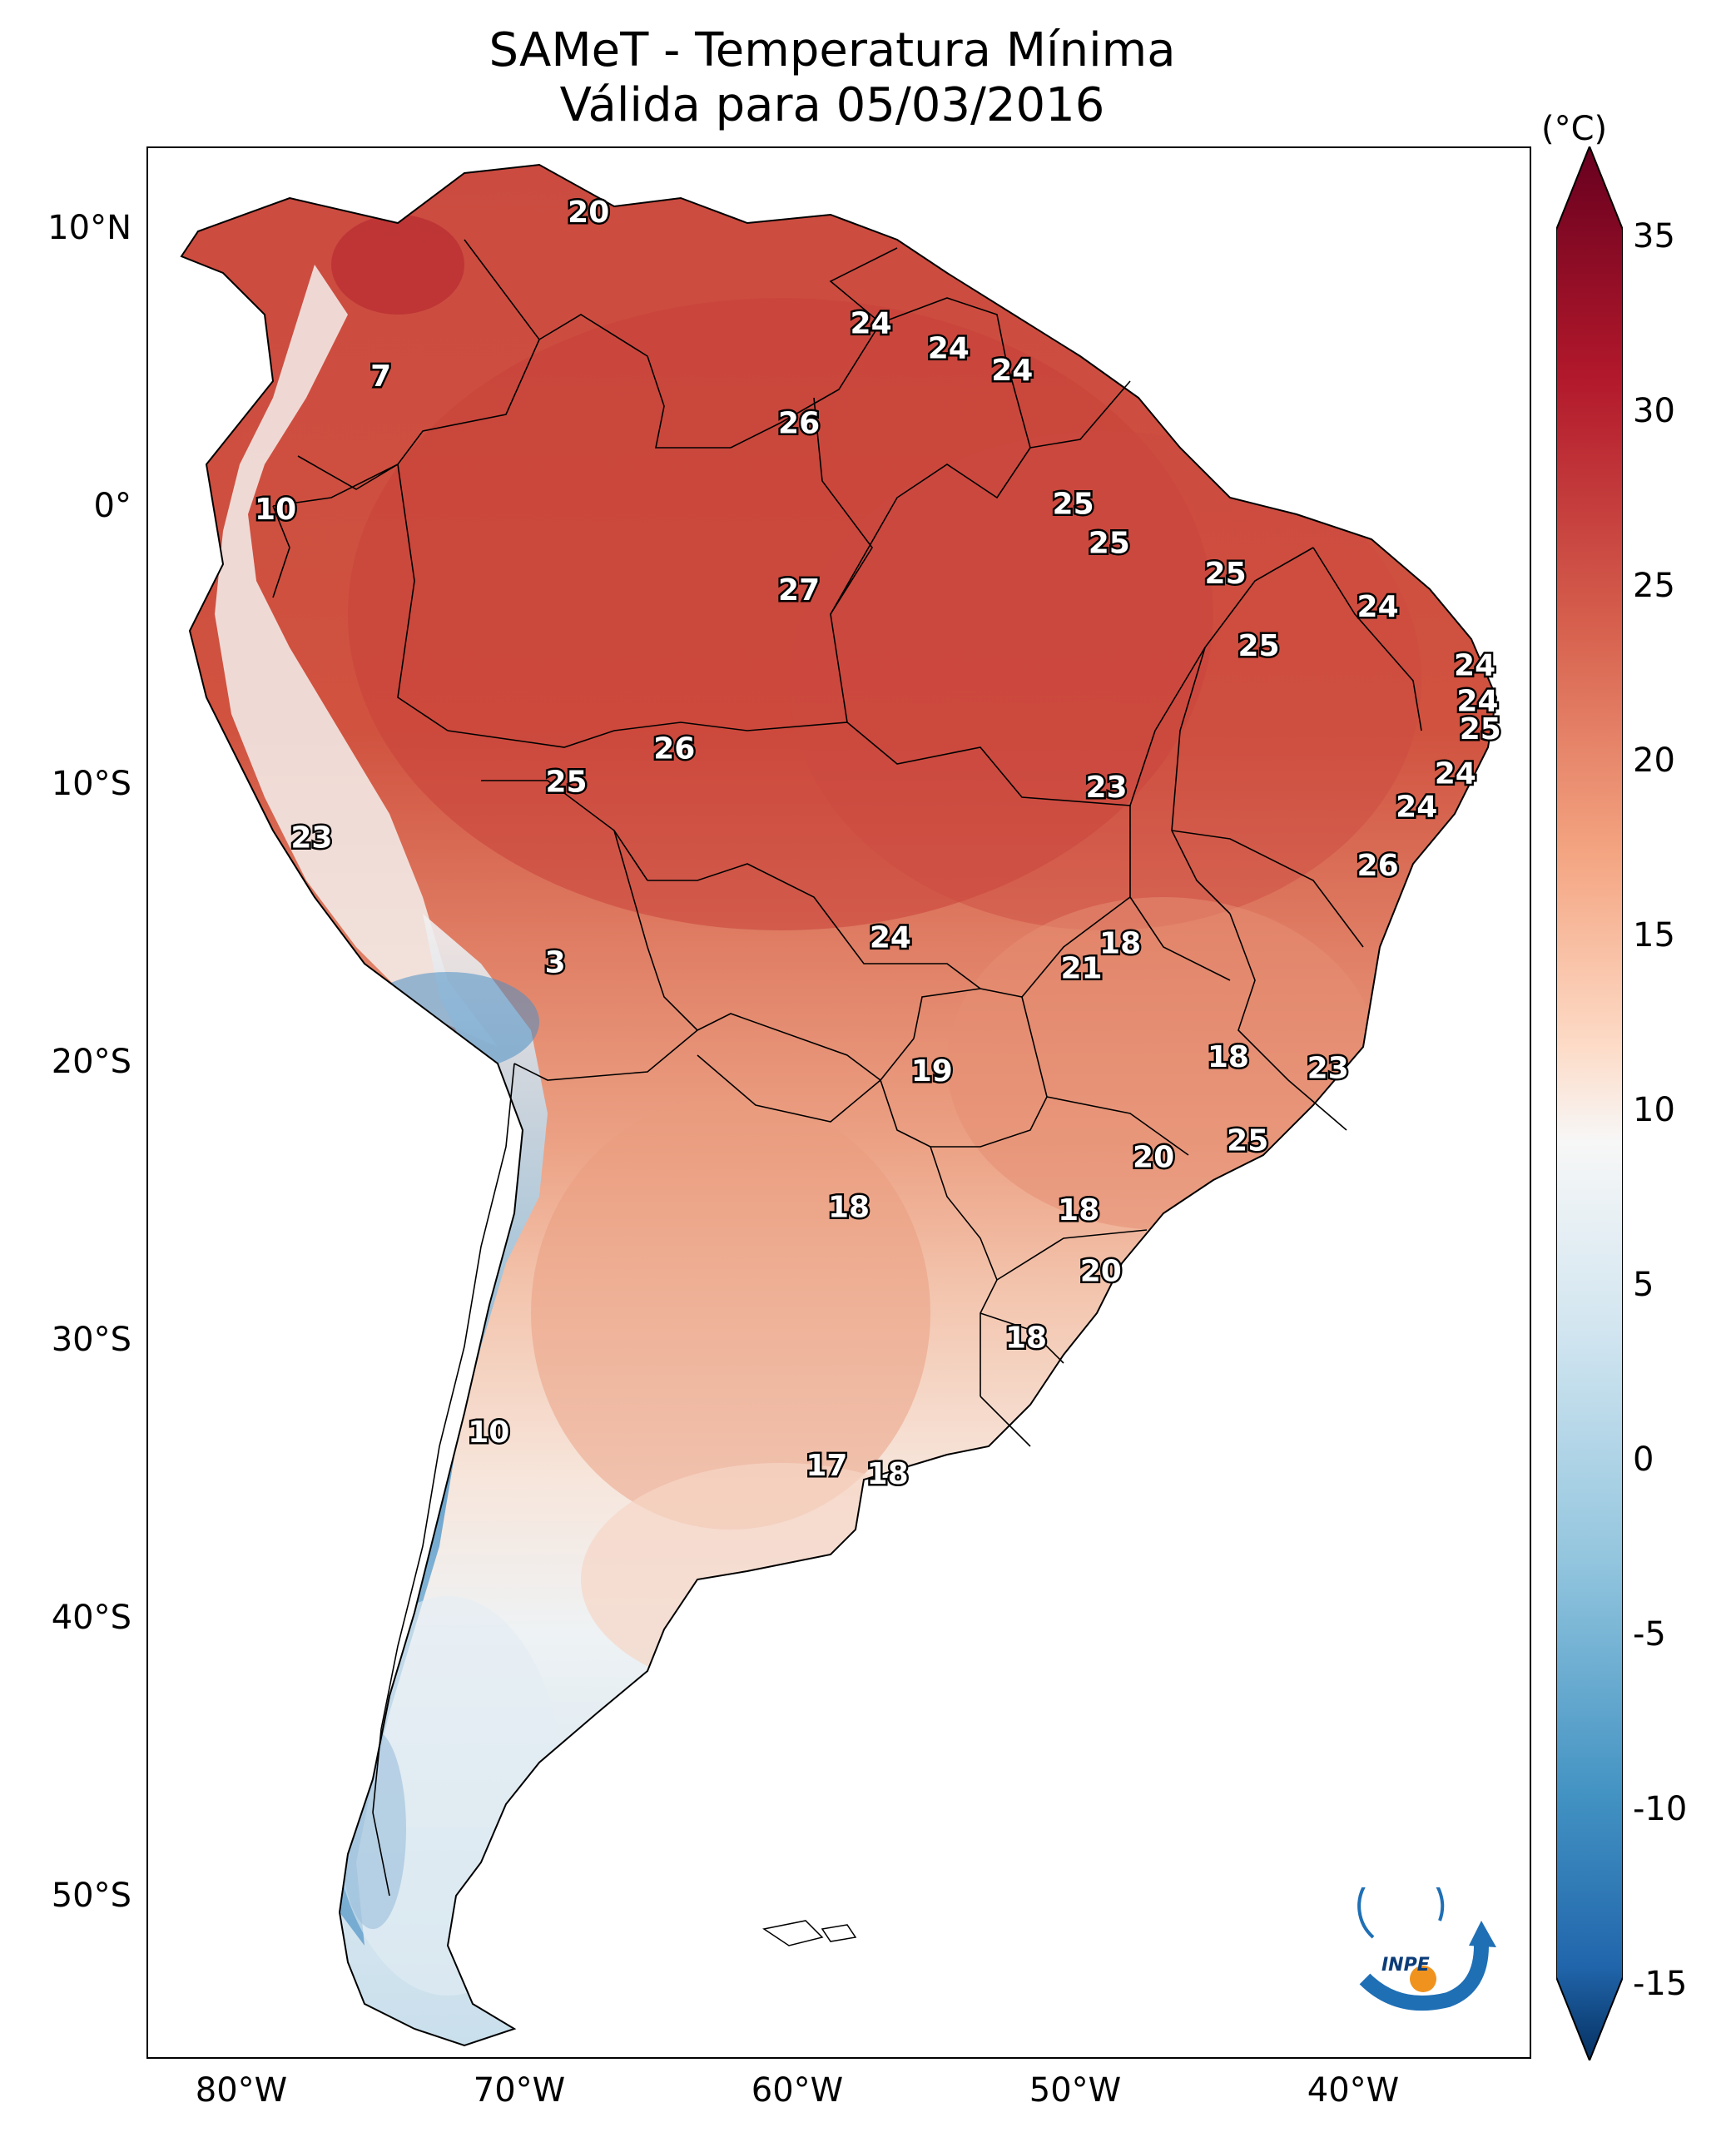  What do you see at coordinates (932, 1071) in the screenshot?
I see `station-value-label: 19` at bounding box center [932, 1071].